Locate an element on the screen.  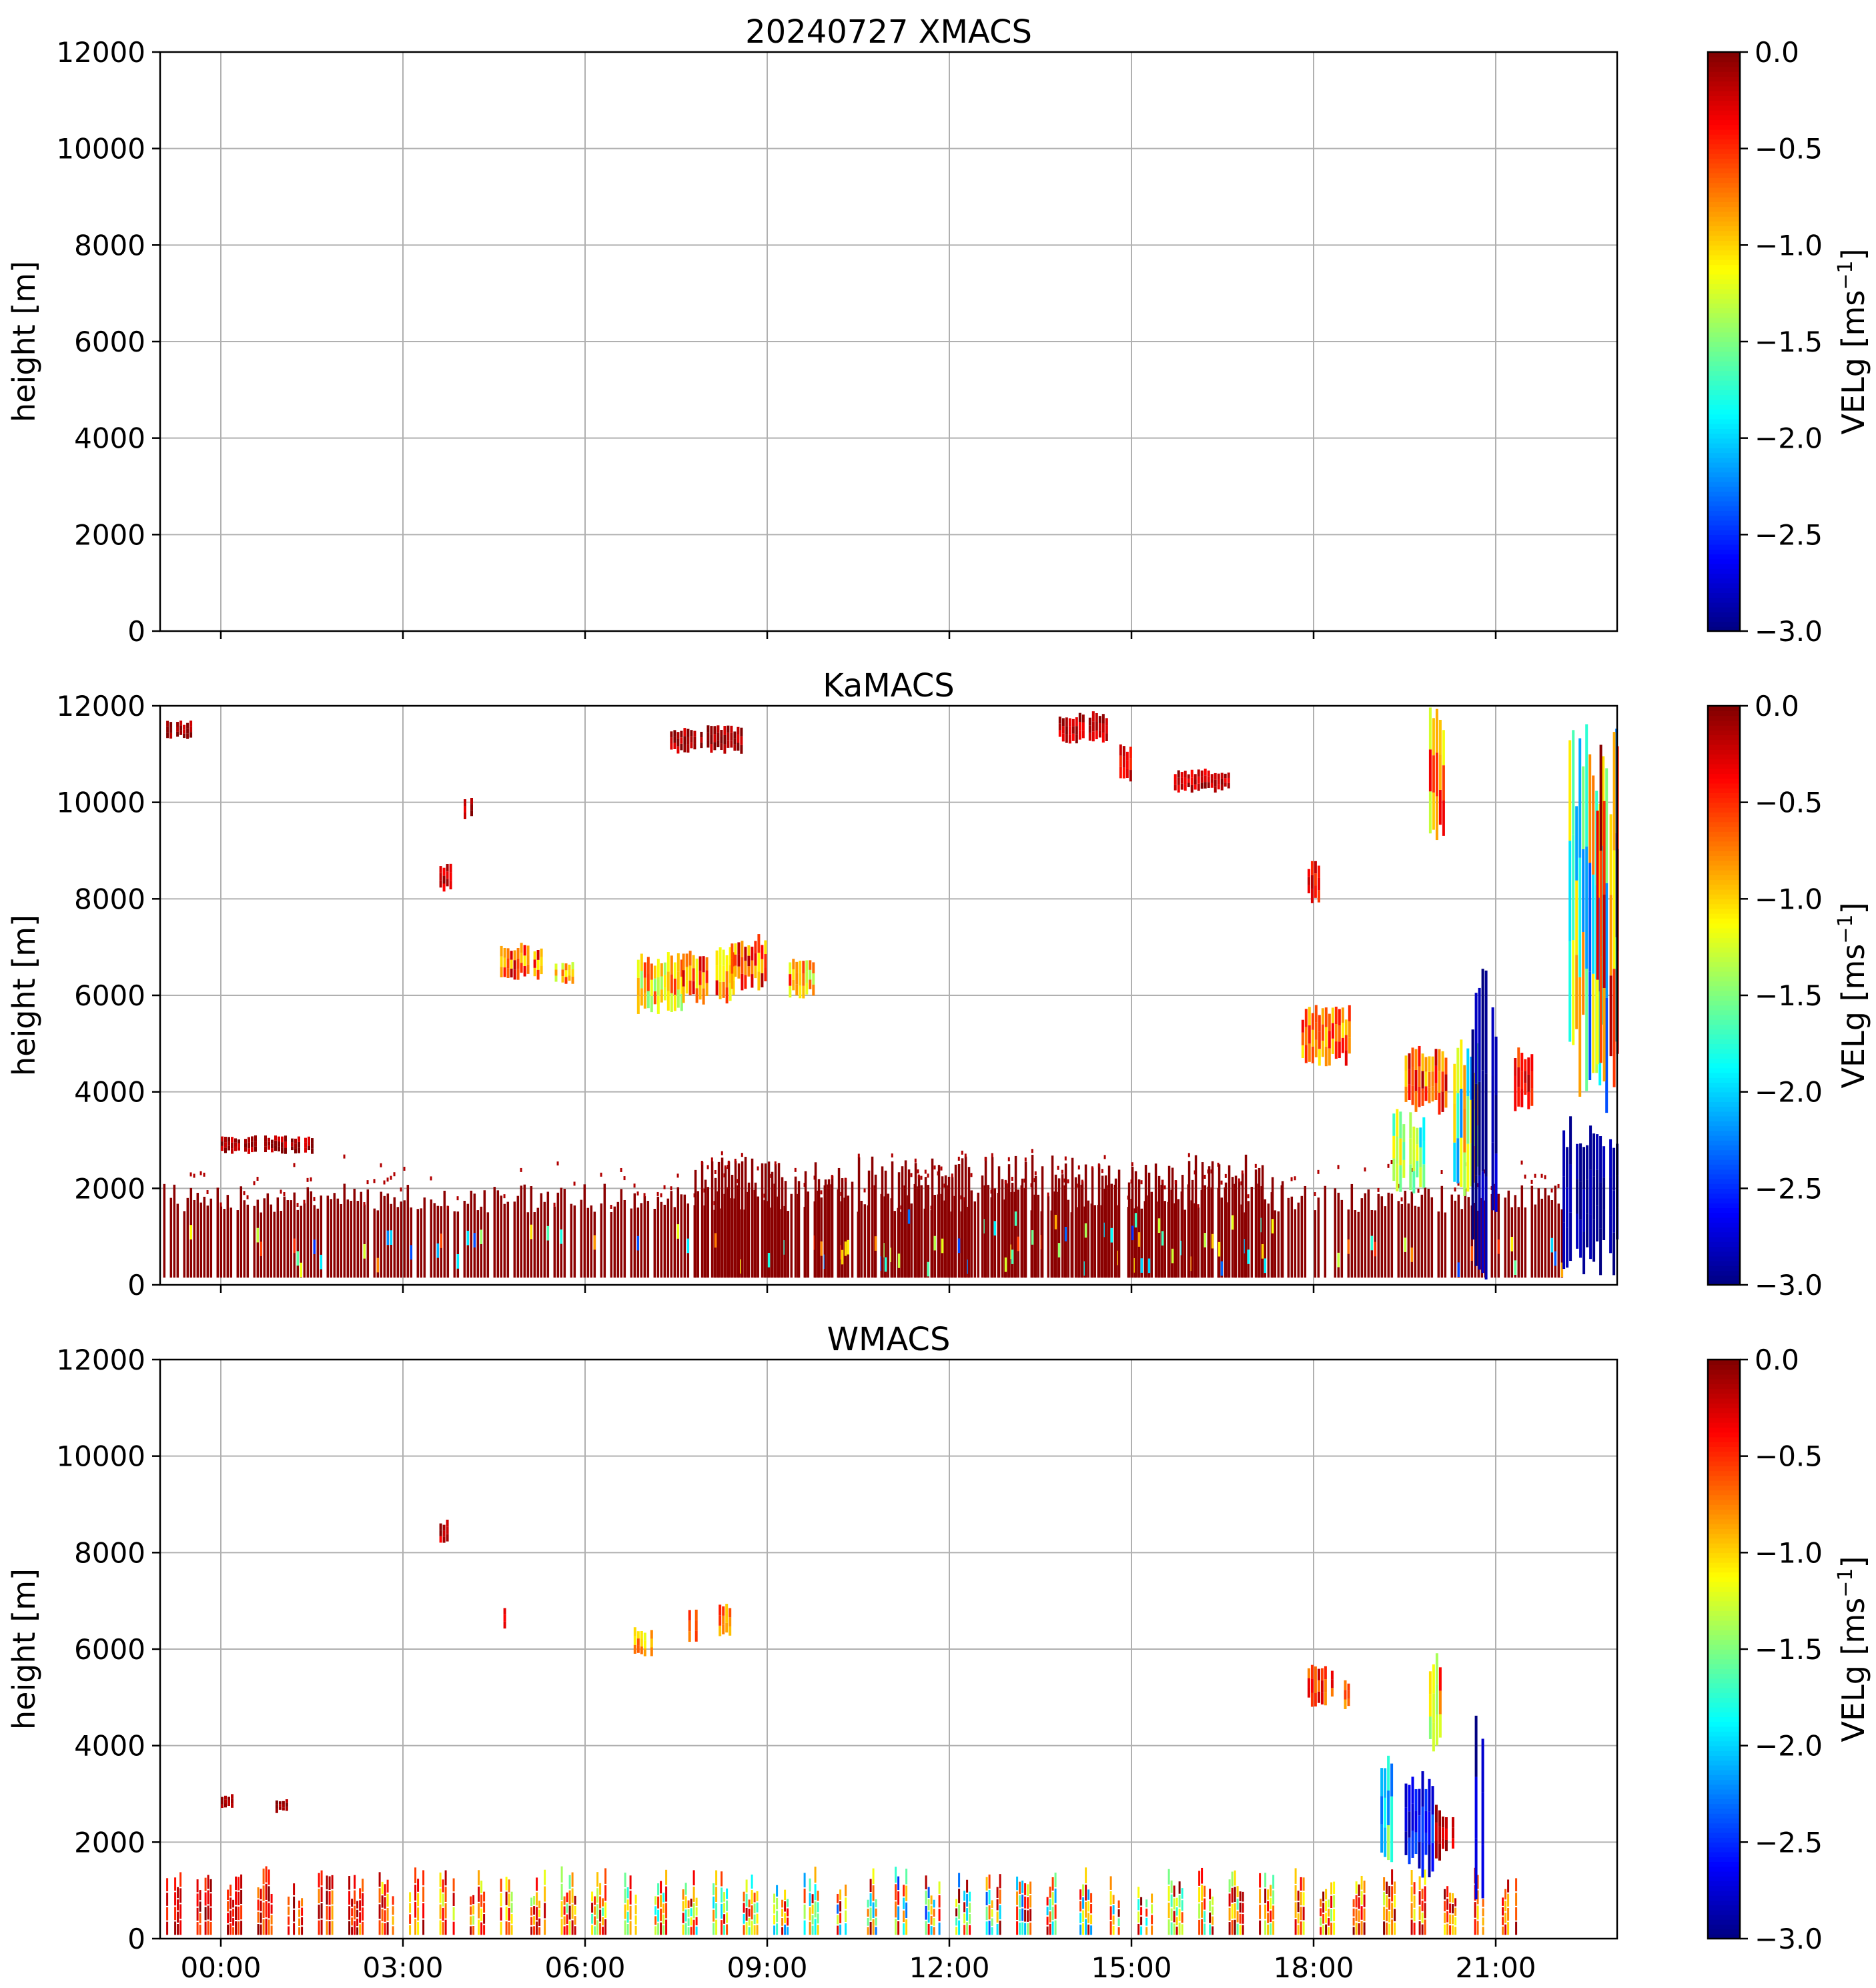
panel-title: WMACS is located at coordinates (889, 1339).